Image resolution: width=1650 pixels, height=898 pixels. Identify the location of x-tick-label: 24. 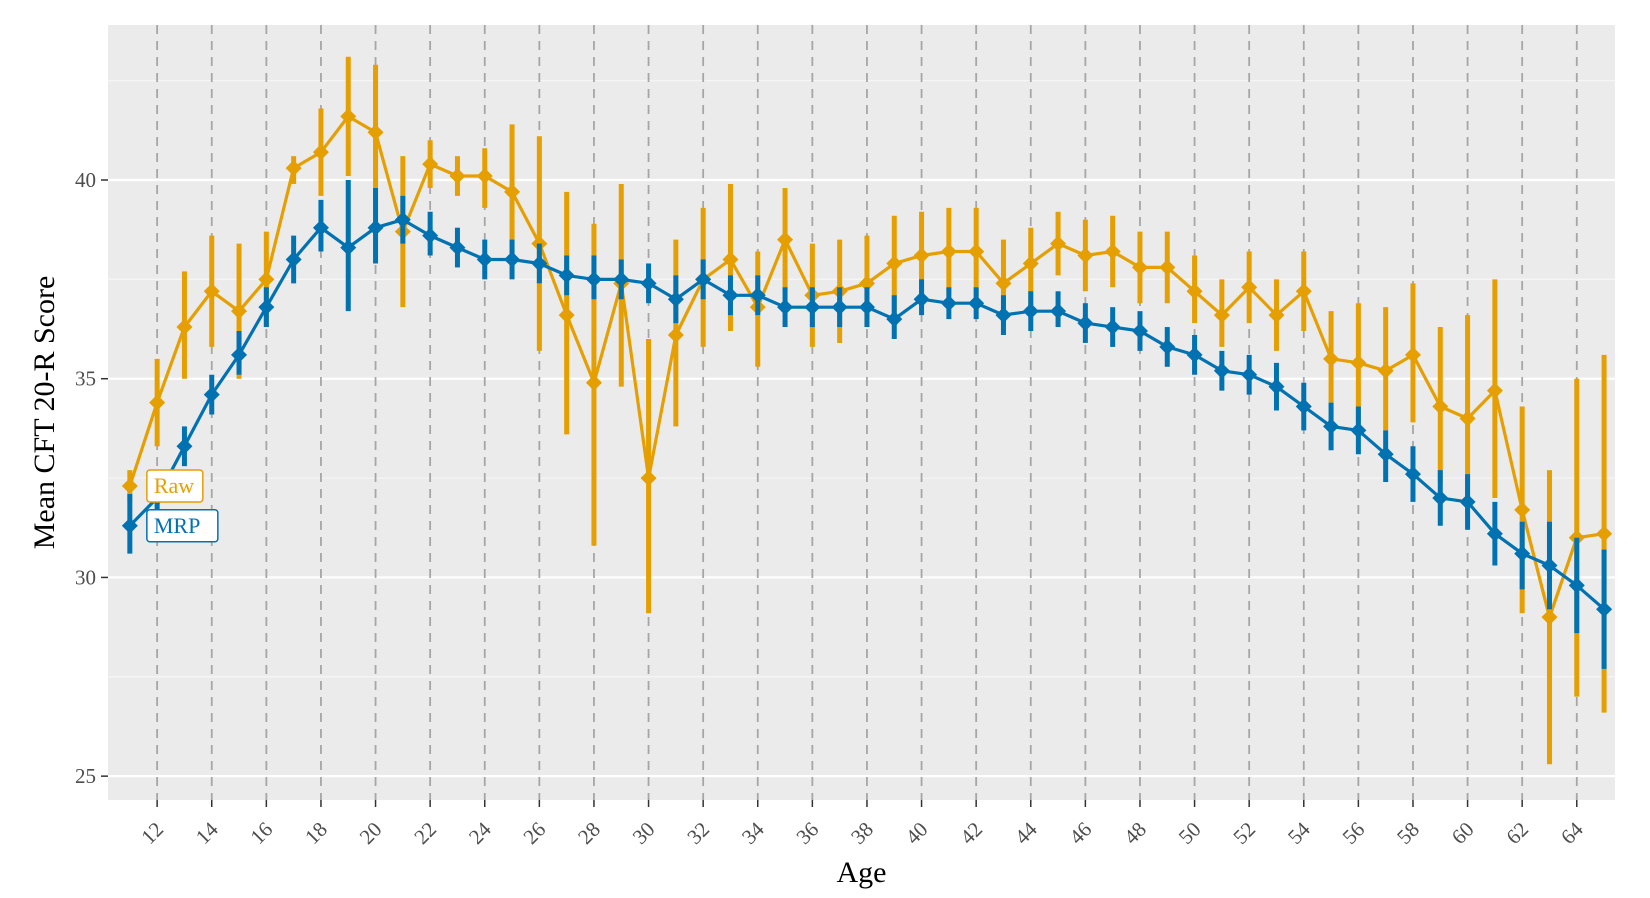
(480, 833).